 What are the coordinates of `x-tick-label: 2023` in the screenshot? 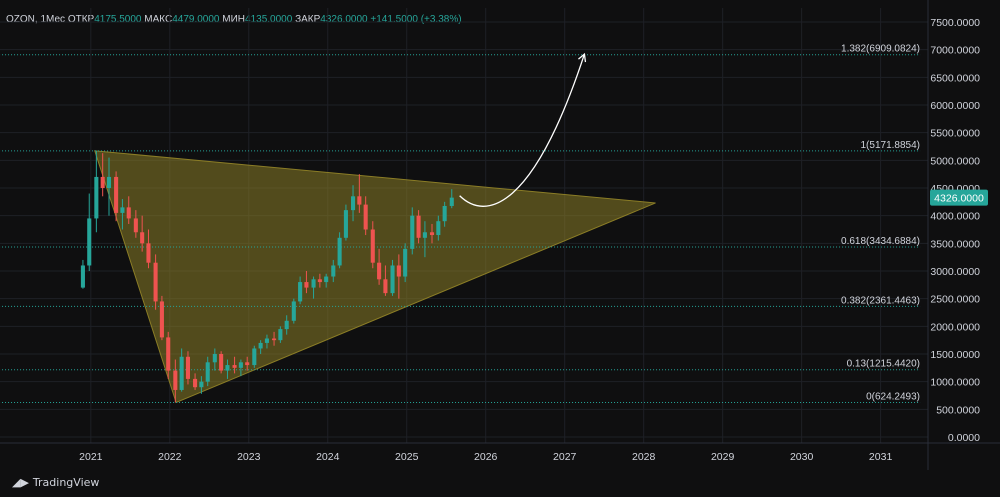 It's located at (249, 457).